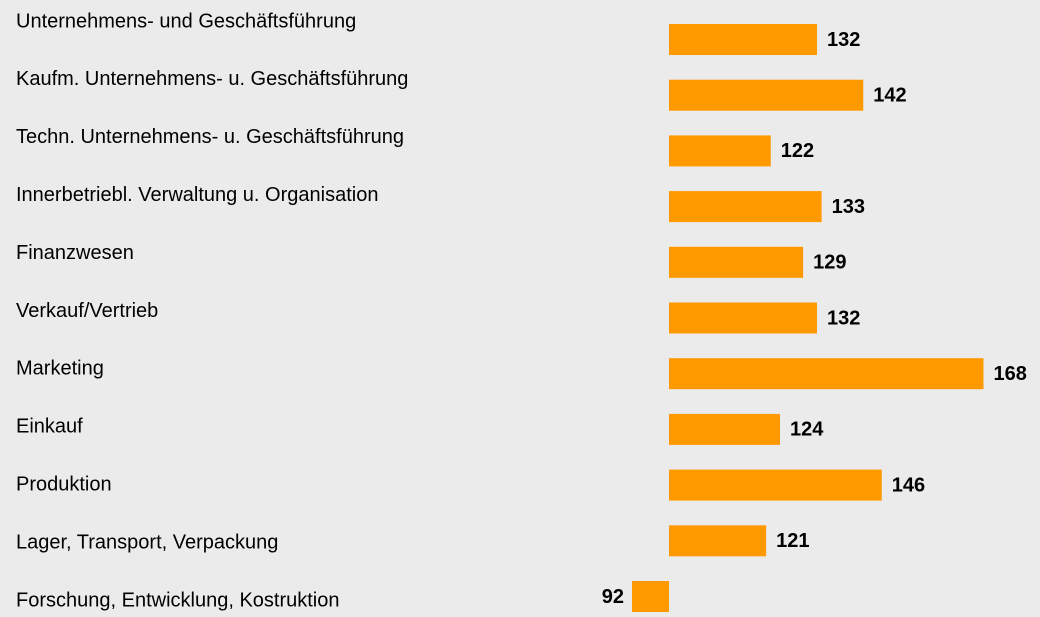  I want to click on category-label: Marketing, so click(60, 369).